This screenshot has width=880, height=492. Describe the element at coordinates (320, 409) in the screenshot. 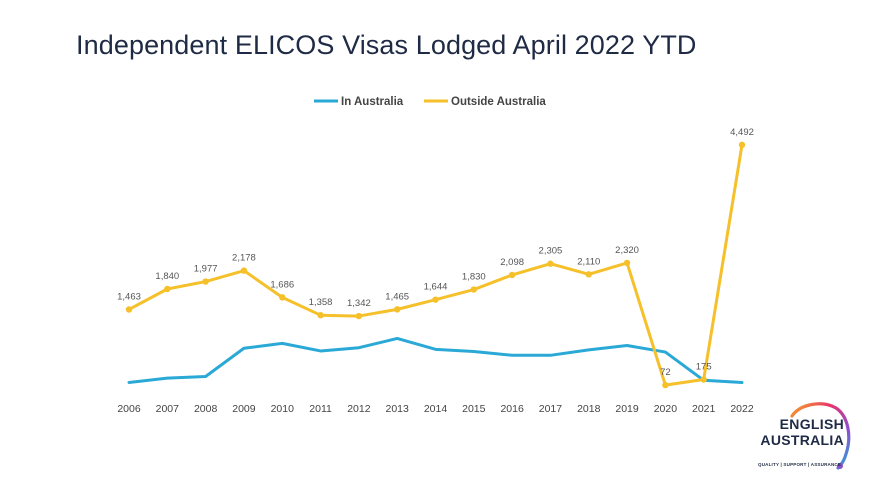

I see `x-tick-label: 2011` at that location.